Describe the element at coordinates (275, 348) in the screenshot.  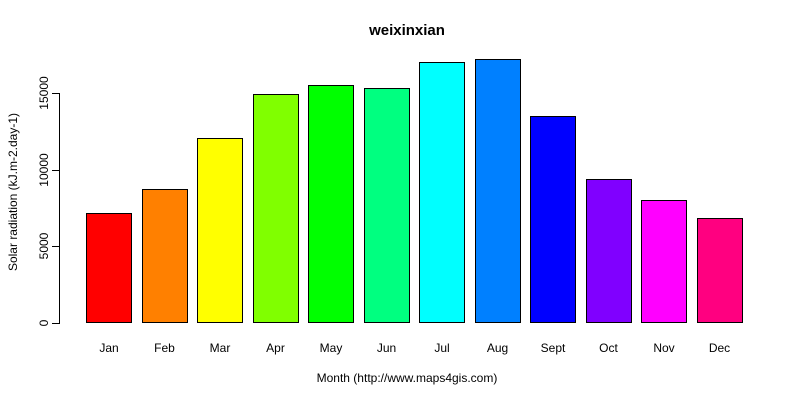
I see `x-tick-label-apr: Apr` at that location.